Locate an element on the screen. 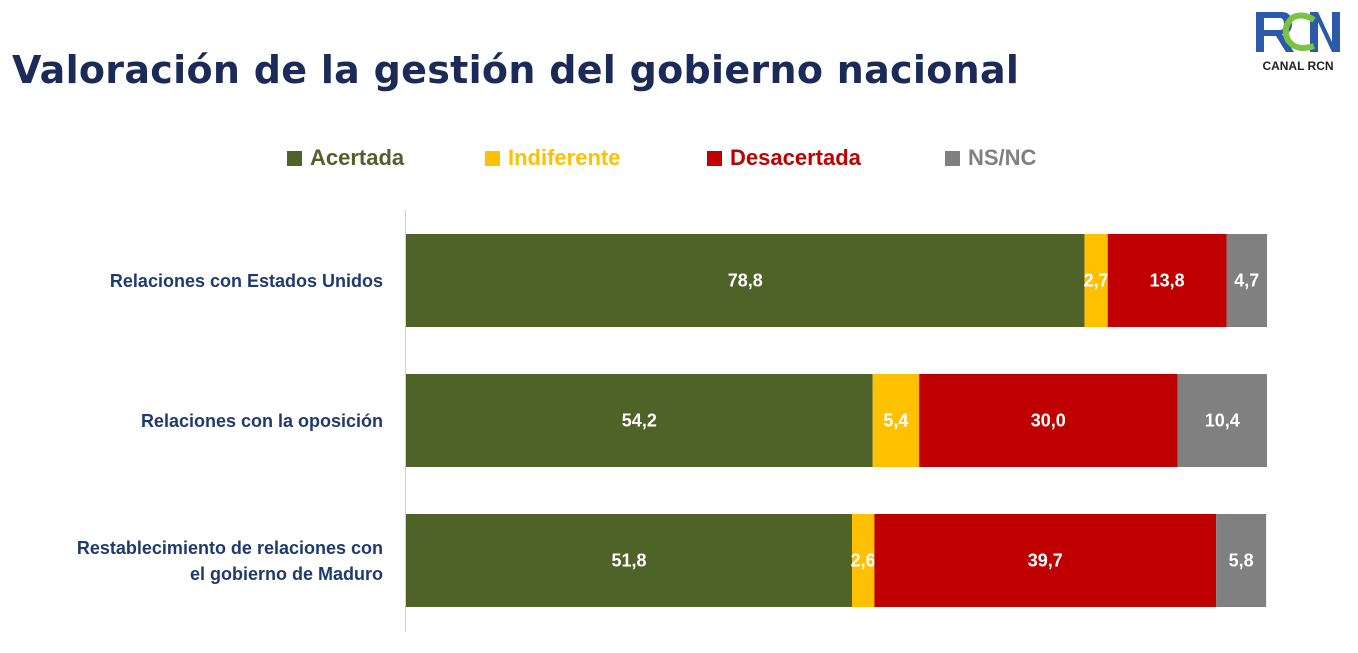  legend-label: Indiferente is located at coordinates (564, 157).